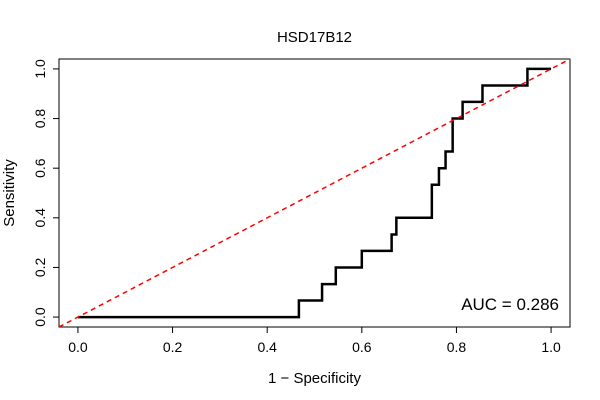  I want to click on y-tick-label: 1.0, so click(40, 69).